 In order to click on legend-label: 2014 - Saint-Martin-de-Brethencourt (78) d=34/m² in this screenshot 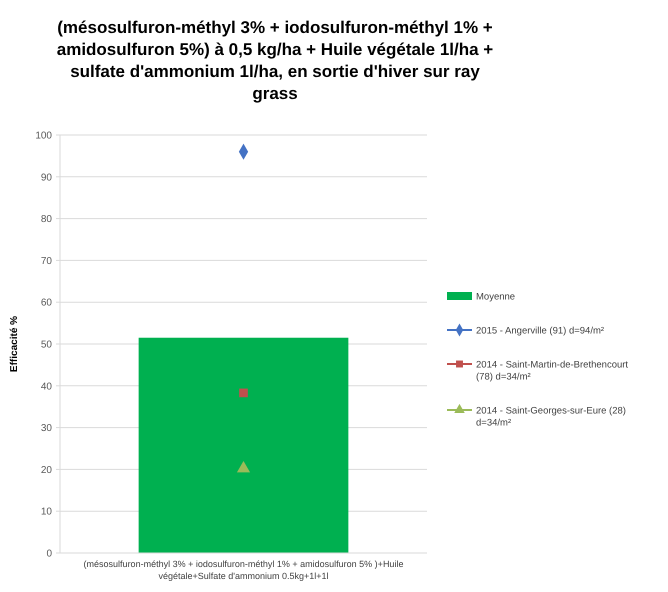, I will do `click(552, 371)`.